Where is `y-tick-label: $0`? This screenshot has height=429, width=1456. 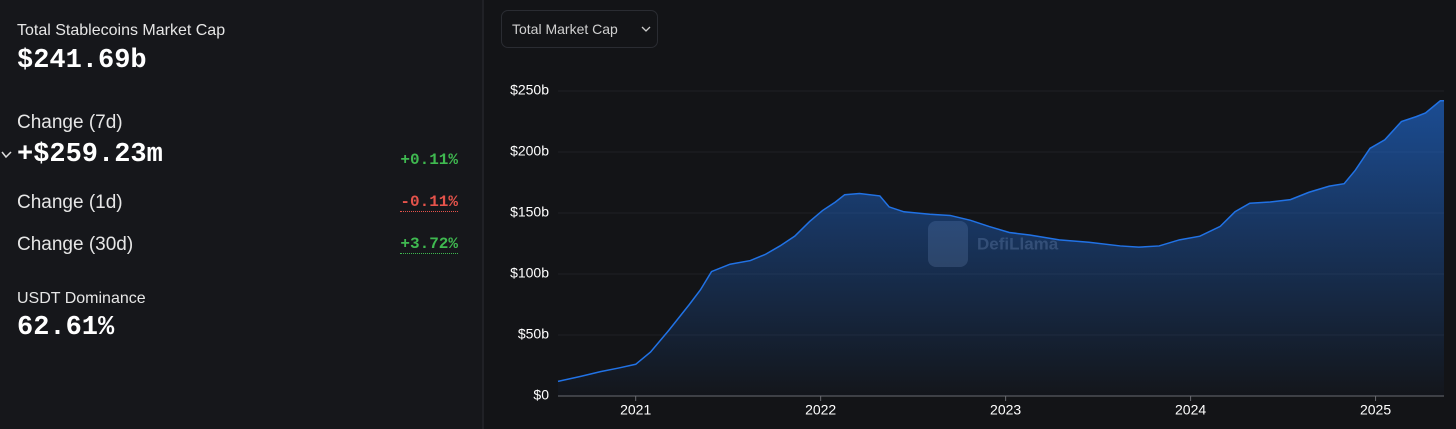 y-tick-label: $0 is located at coordinates (541, 395).